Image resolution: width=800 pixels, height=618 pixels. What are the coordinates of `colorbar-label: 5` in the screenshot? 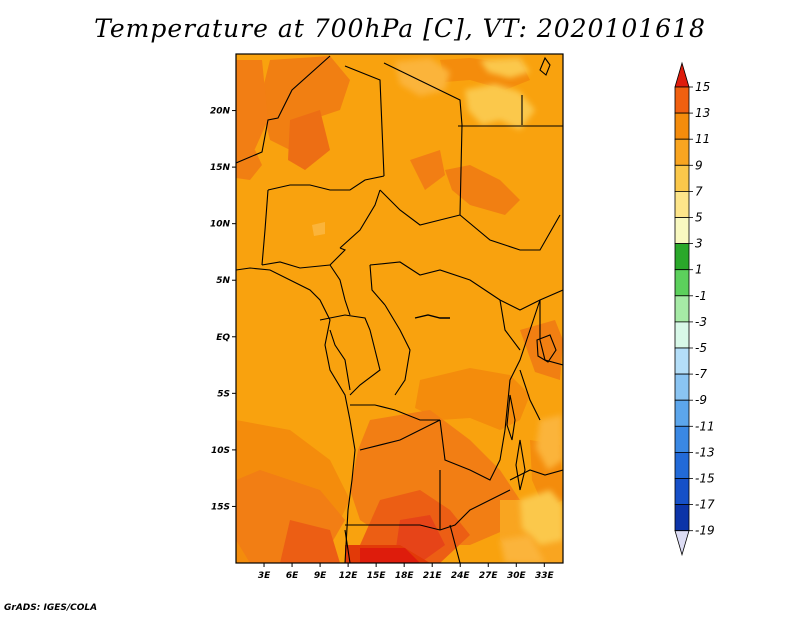 It's located at (699, 218).